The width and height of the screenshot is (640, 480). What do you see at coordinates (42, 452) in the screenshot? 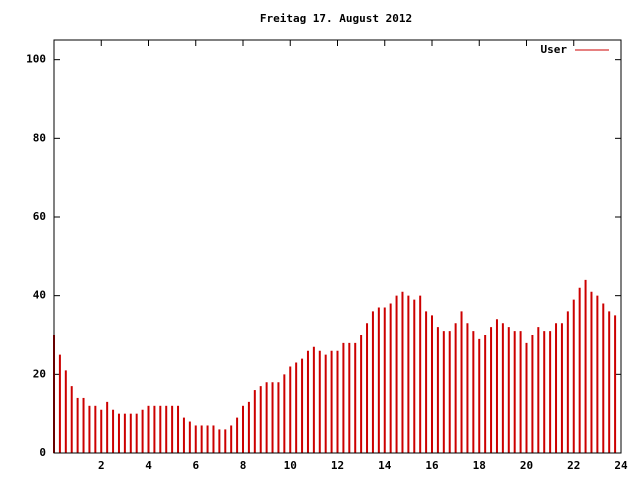
I see `y-tick-label: 0` at bounding box center [42, 452].